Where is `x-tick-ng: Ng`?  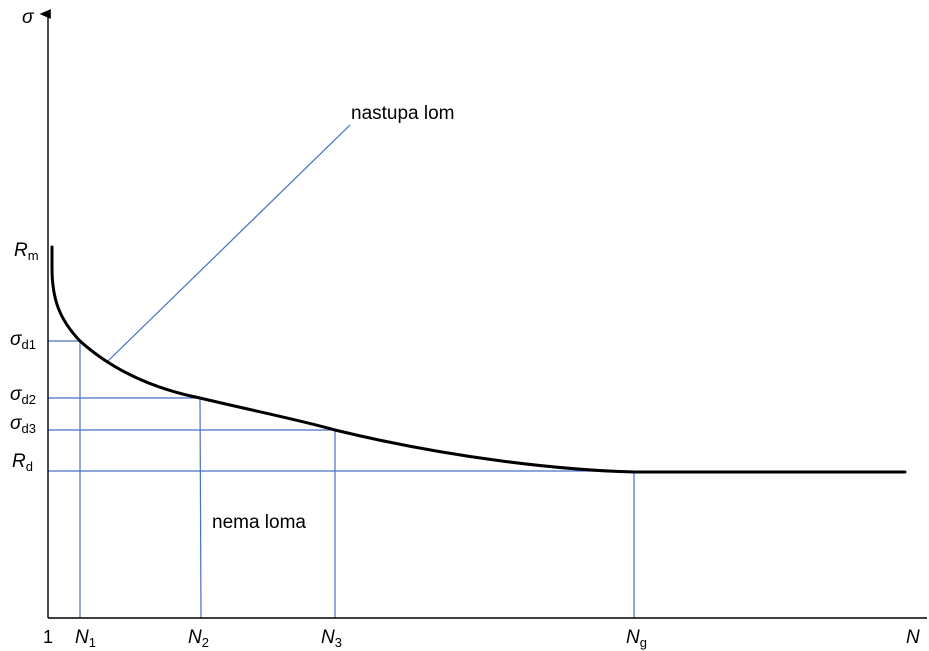 x-tick-ng: Ng is located at coordinates (636, 638).